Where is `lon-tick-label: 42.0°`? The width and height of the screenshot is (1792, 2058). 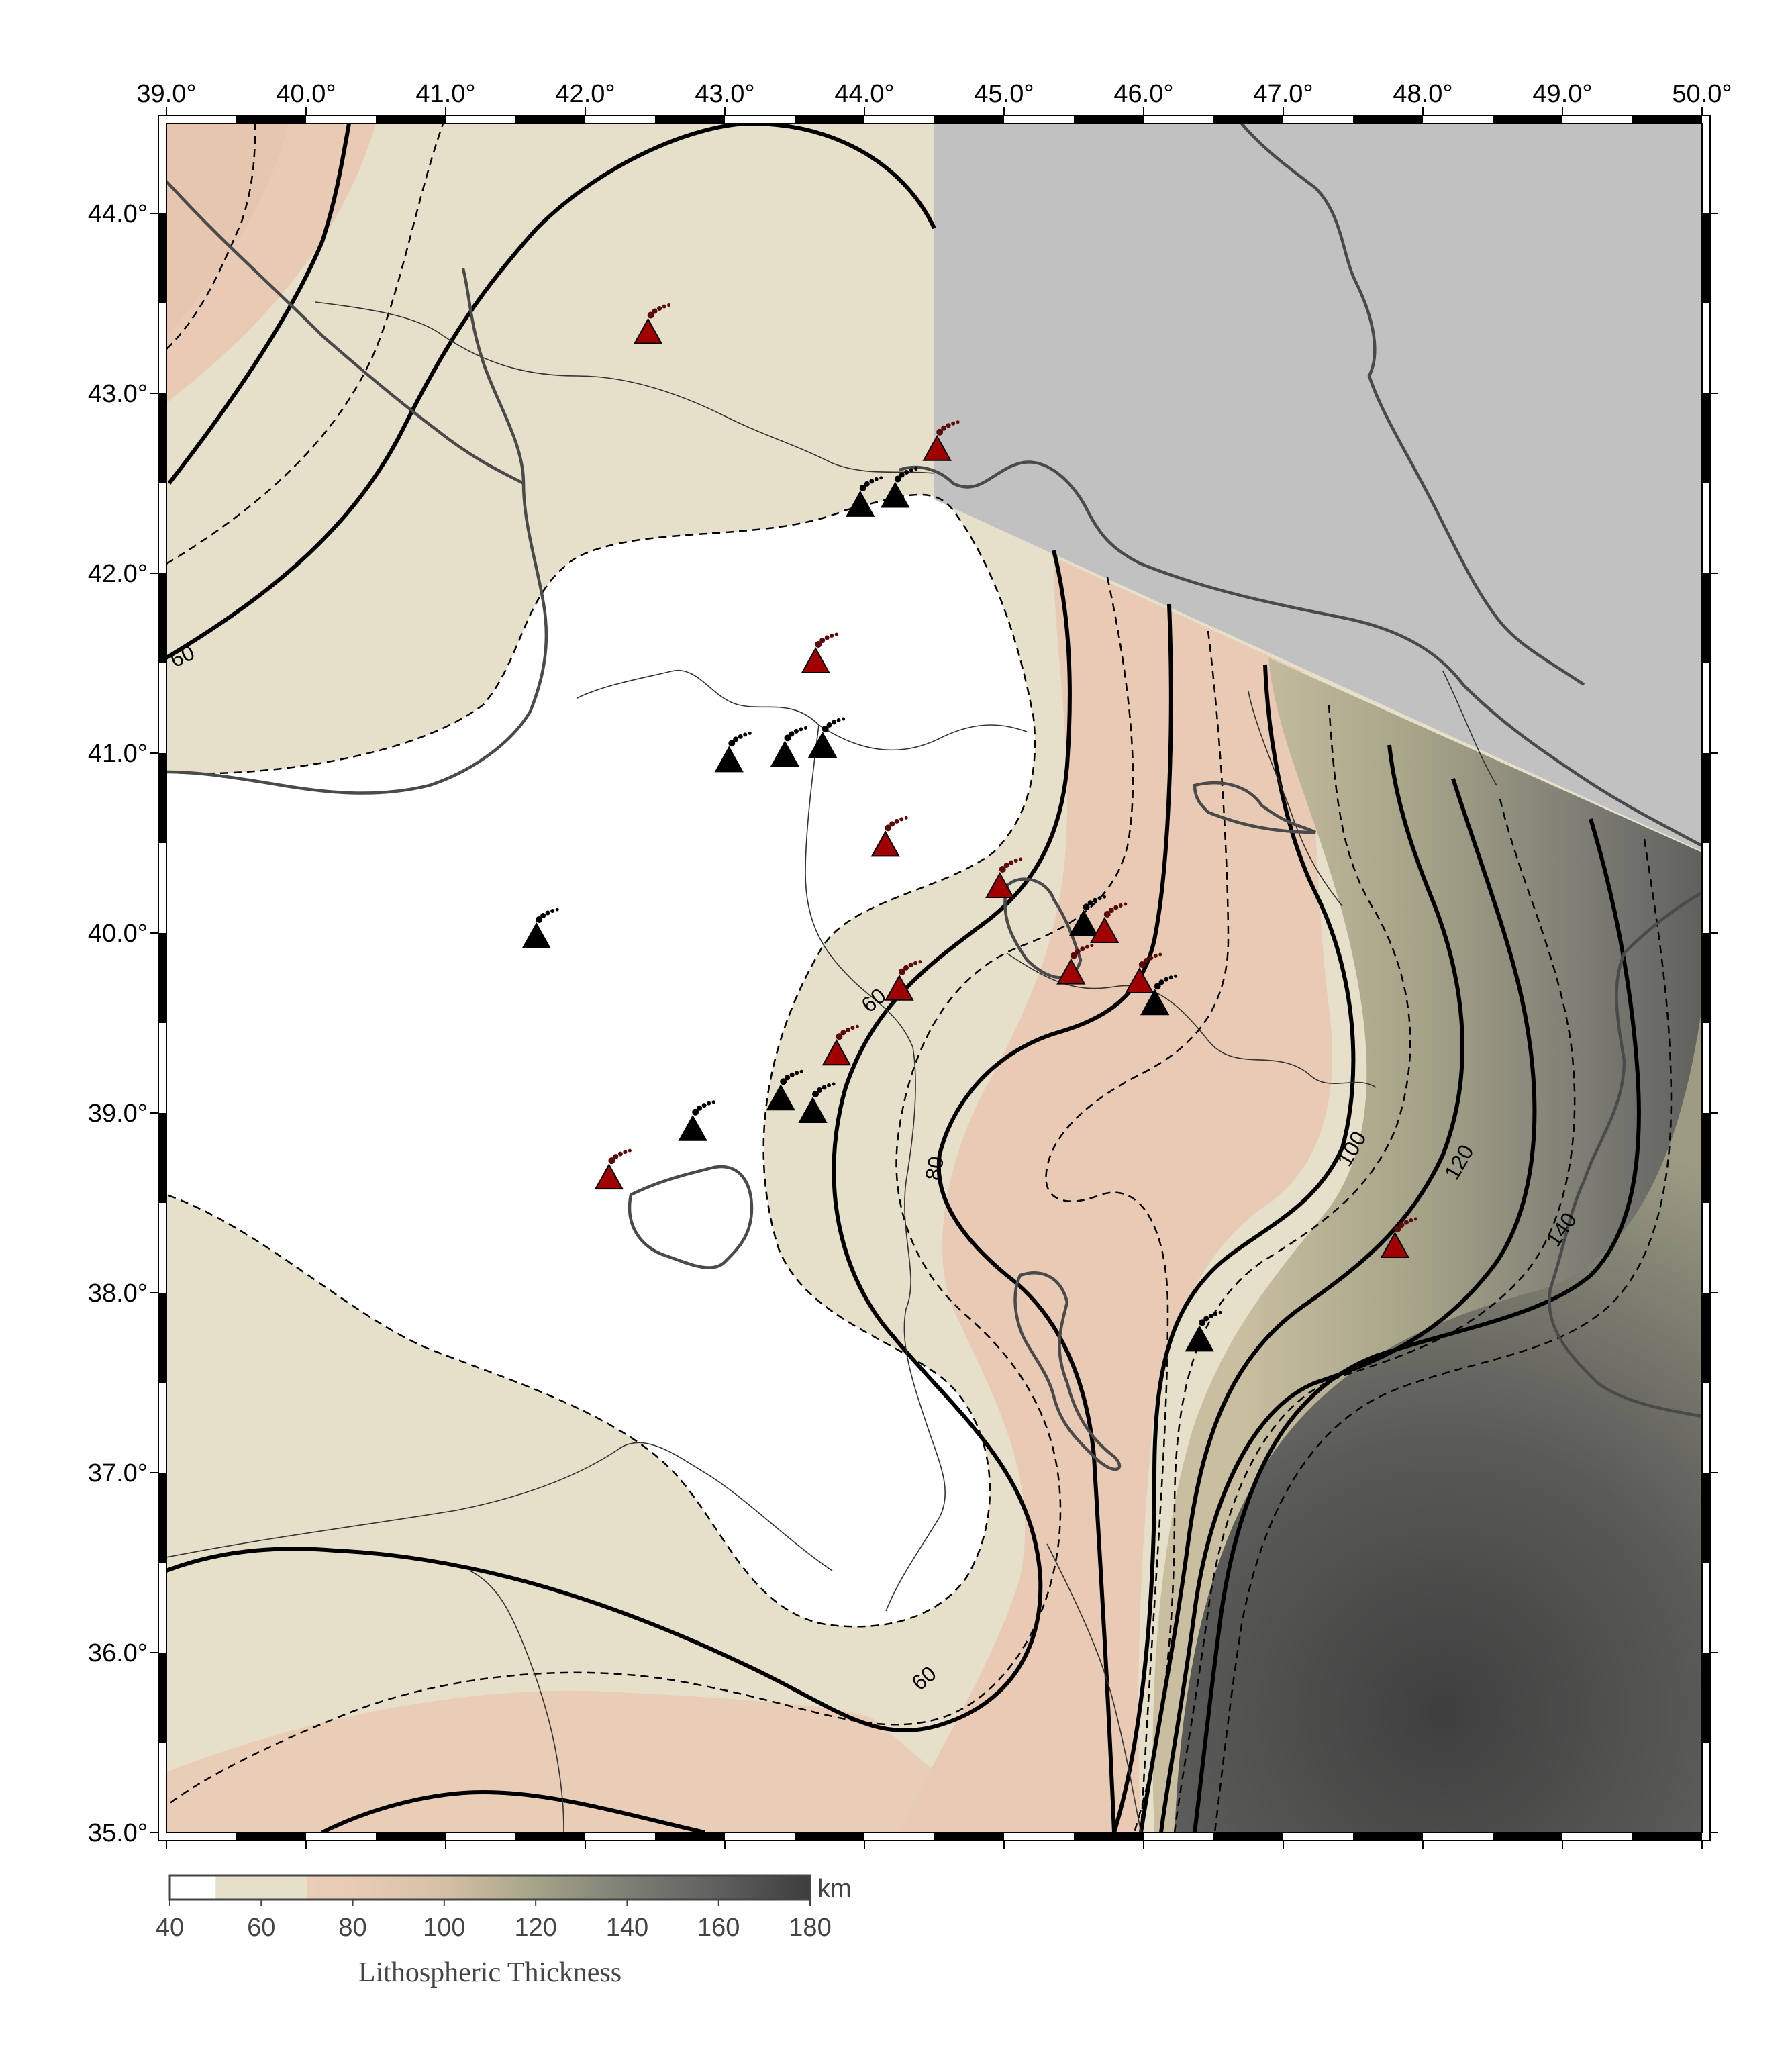 lon-tick-label: 42.0° is located at coordinates (585, 94).